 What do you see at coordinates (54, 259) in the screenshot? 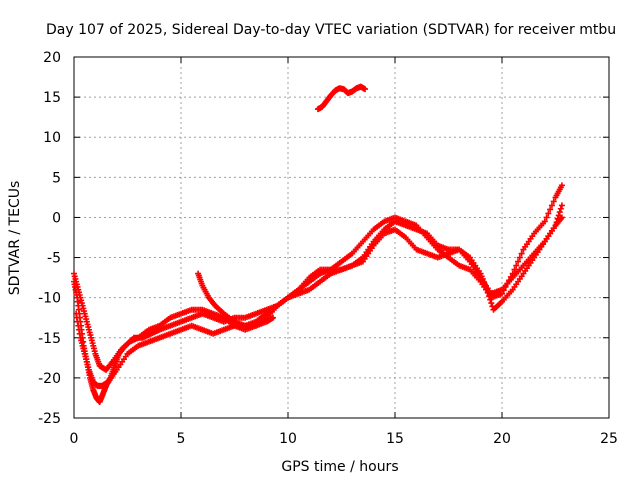
I see `y-tick-label-4: -5` at bounding box center [54, 259].